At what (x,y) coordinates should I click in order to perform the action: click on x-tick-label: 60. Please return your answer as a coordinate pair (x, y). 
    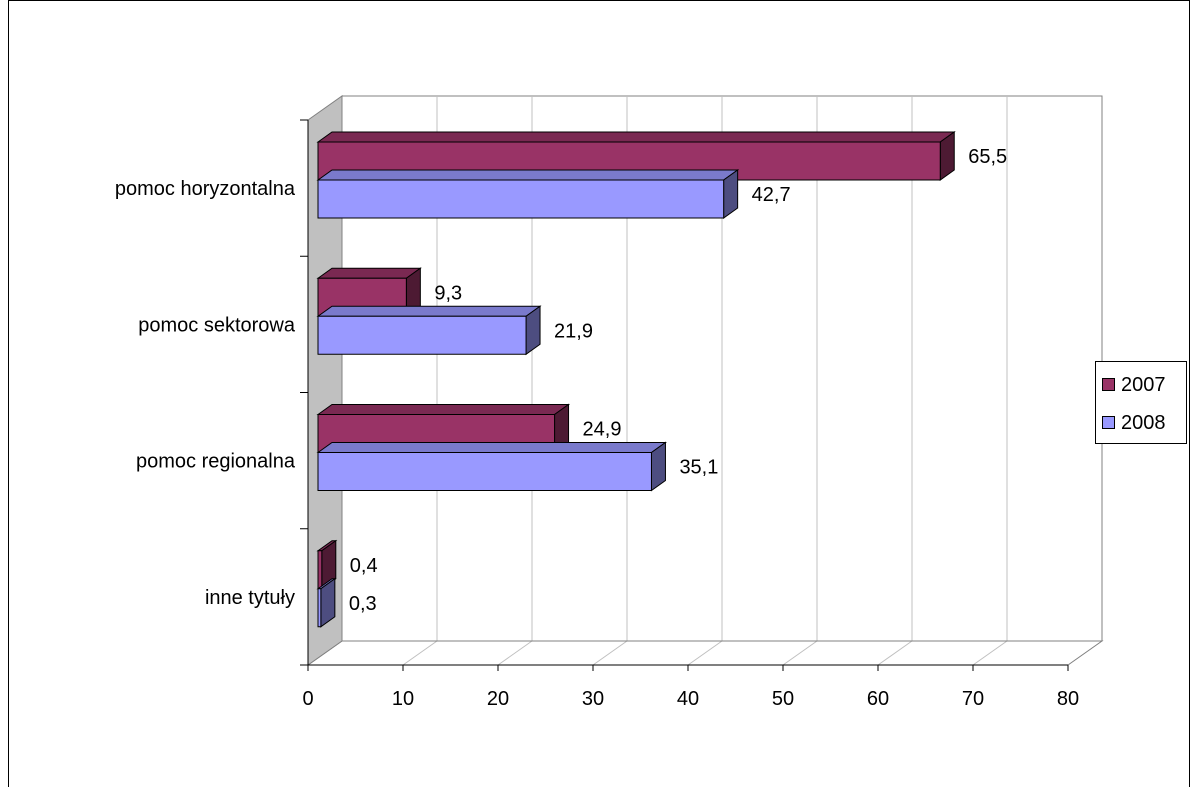
    Looking at the image, I should click on (878, 699).